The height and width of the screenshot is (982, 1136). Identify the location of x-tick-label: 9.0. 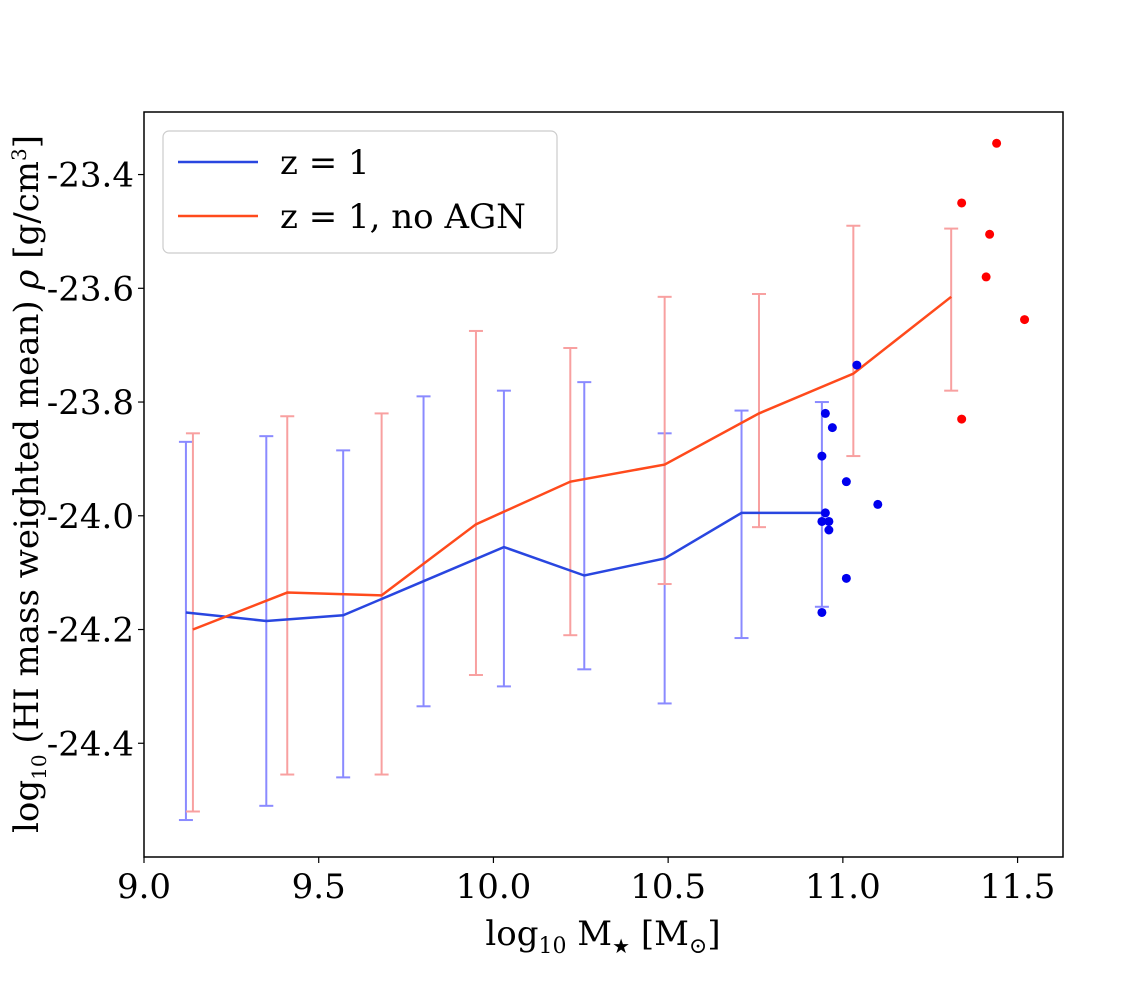
(144, 887).